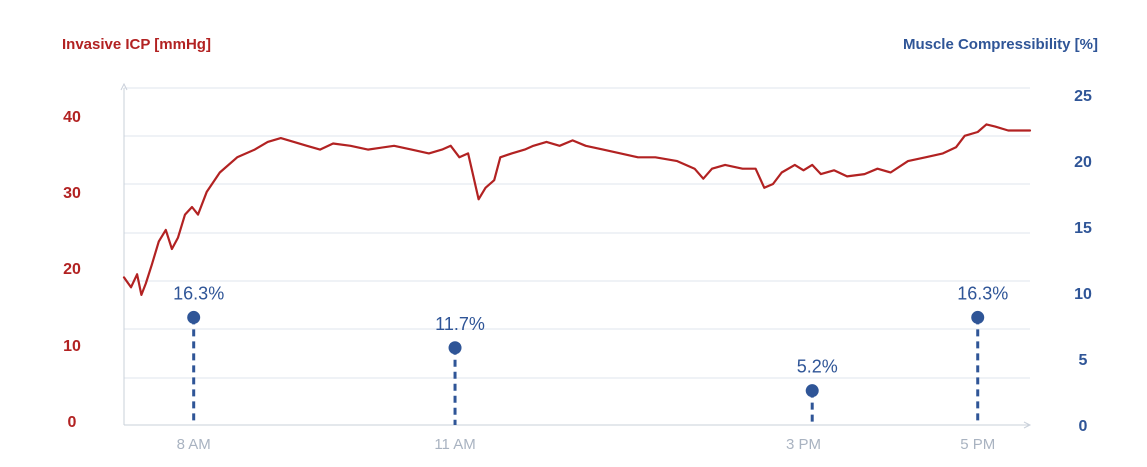  What do you see at coordinates (1000, 44) in the screenshot?
I see `right-axis-title: Muscle Compressibility [%]` at bounding box center [1000, 44].